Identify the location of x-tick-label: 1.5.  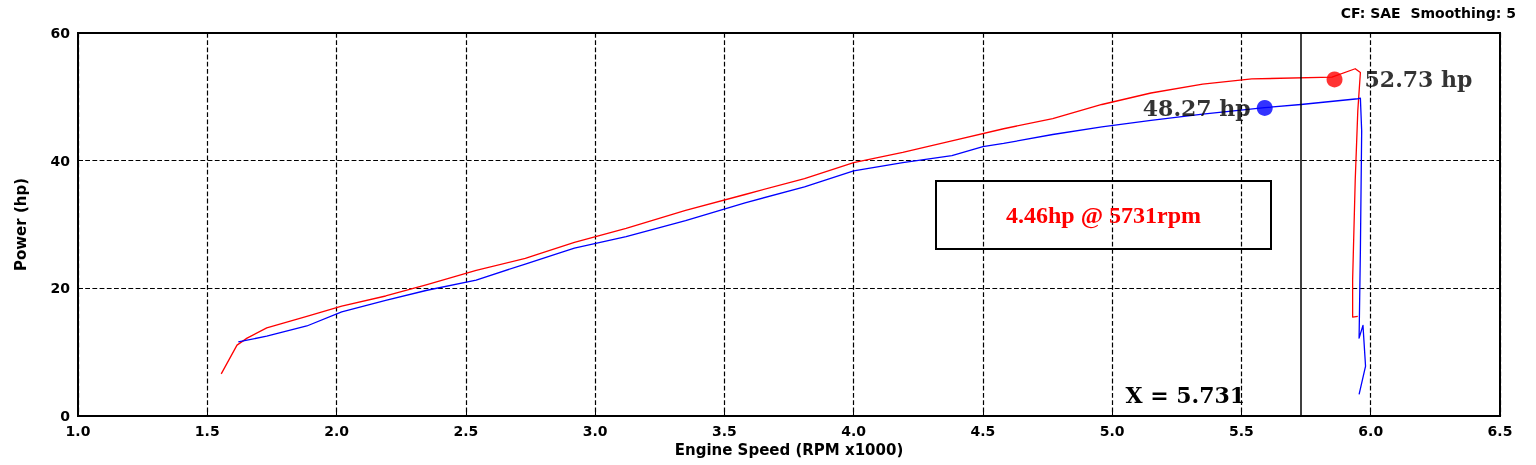
(207, 431).